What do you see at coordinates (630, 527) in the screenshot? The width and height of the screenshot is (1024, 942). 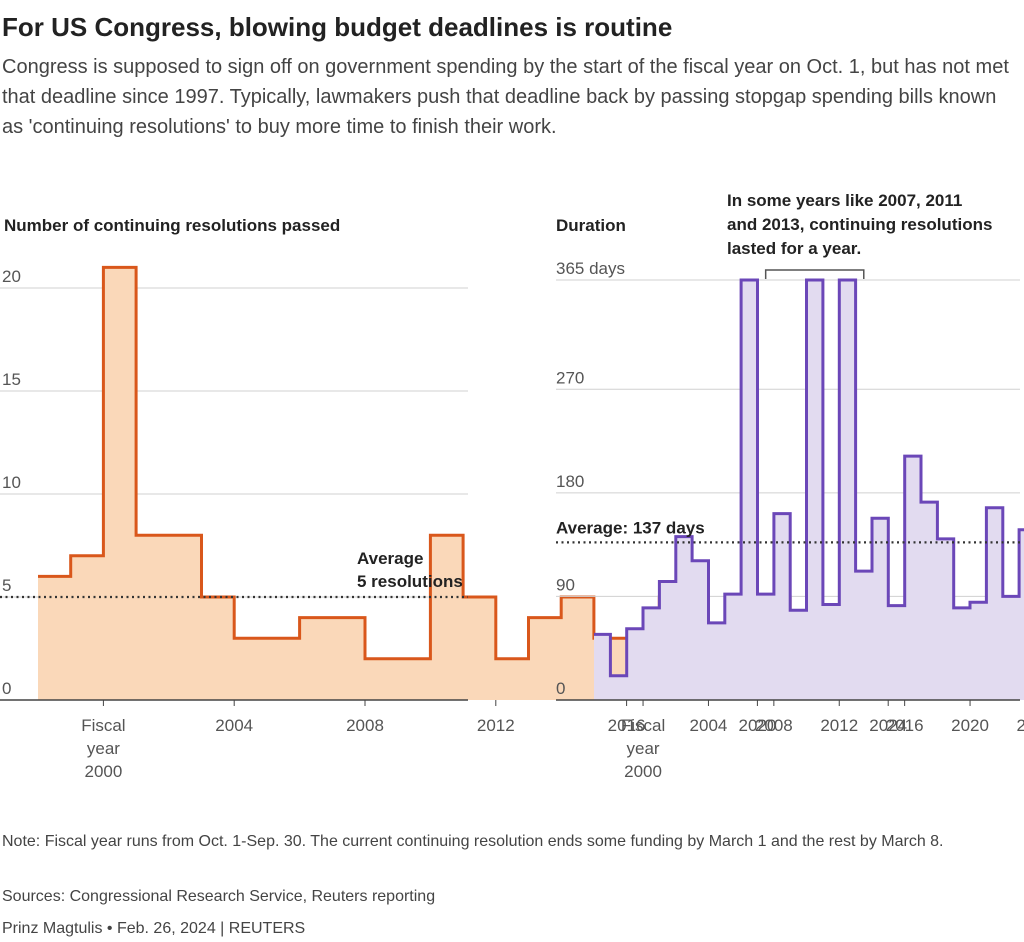 I see `right-average-label: Average: 137 days` at bounding box center [630, 527].